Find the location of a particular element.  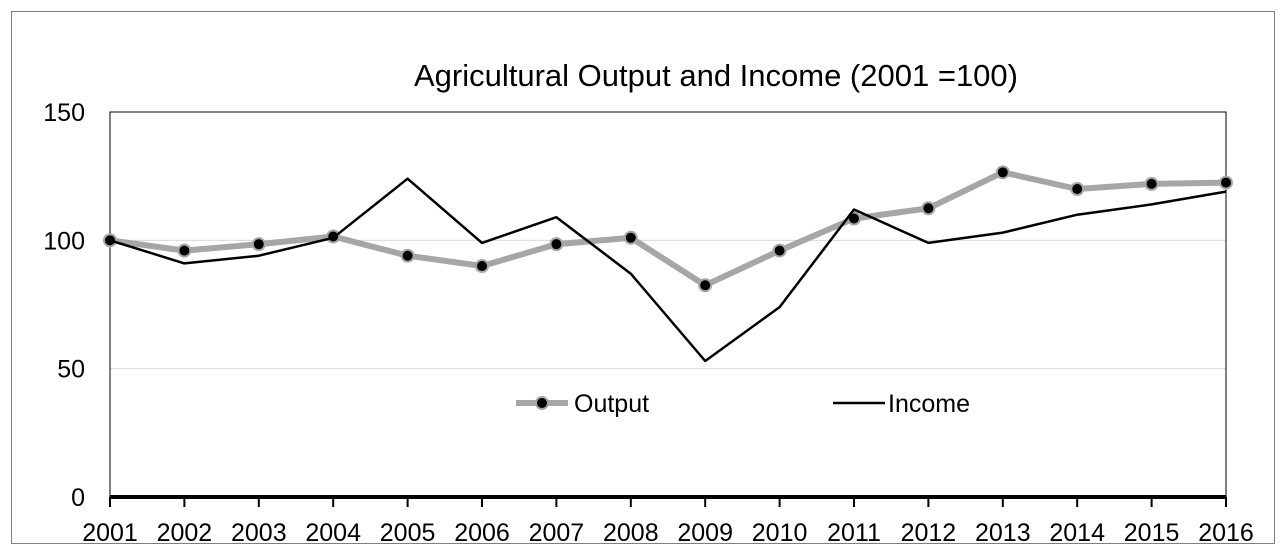

x-tick-label: 2001 is located at coordinates (110, 533).